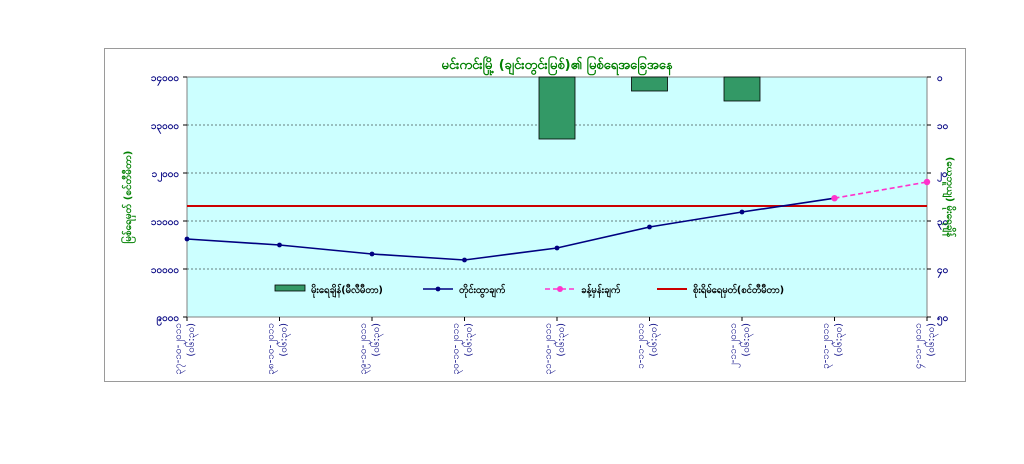 This screenshot has height=464, width=1024. What do you see at coordinates (642, 346) in the screenshot?
I see `x-axis-date-label: ၁-၁၁-၂၀၁၁` at bounding box center [642, 346].